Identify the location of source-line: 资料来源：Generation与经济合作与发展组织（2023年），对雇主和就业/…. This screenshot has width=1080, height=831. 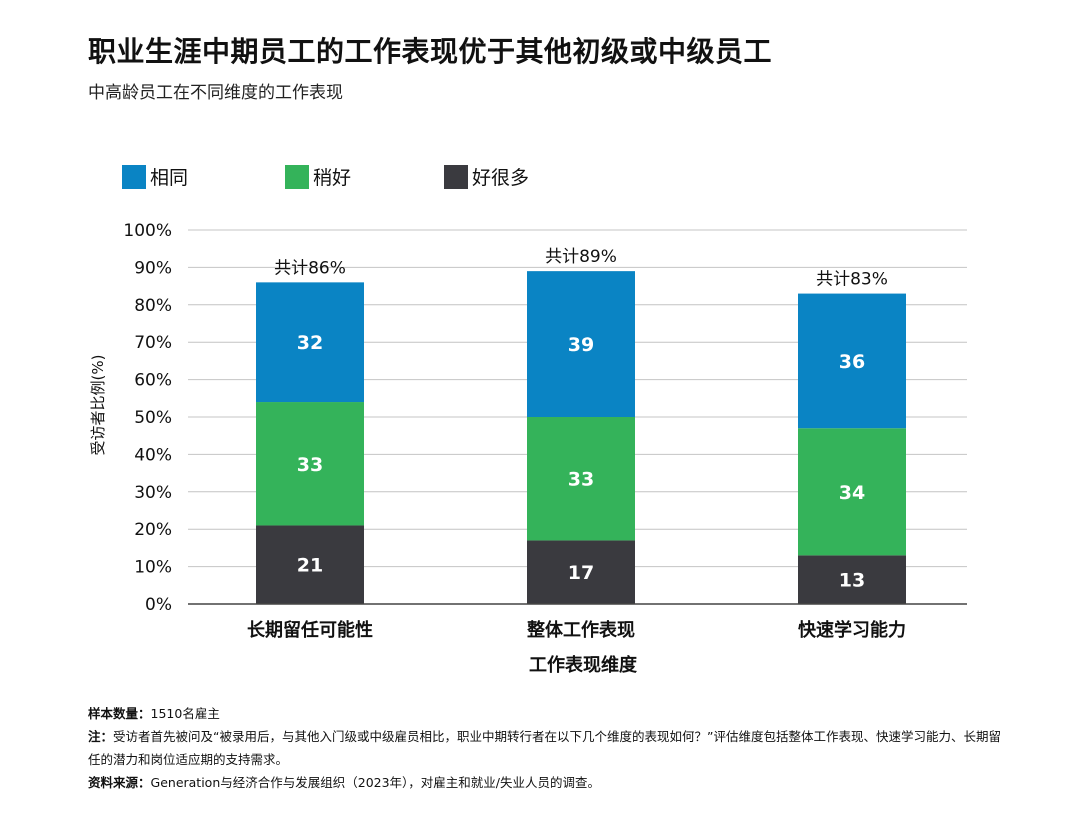
(548, 782).